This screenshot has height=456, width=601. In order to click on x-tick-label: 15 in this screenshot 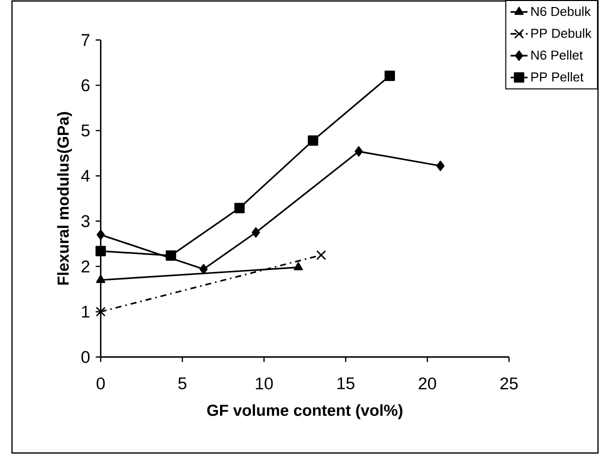, I will do `click(346, 383)`.